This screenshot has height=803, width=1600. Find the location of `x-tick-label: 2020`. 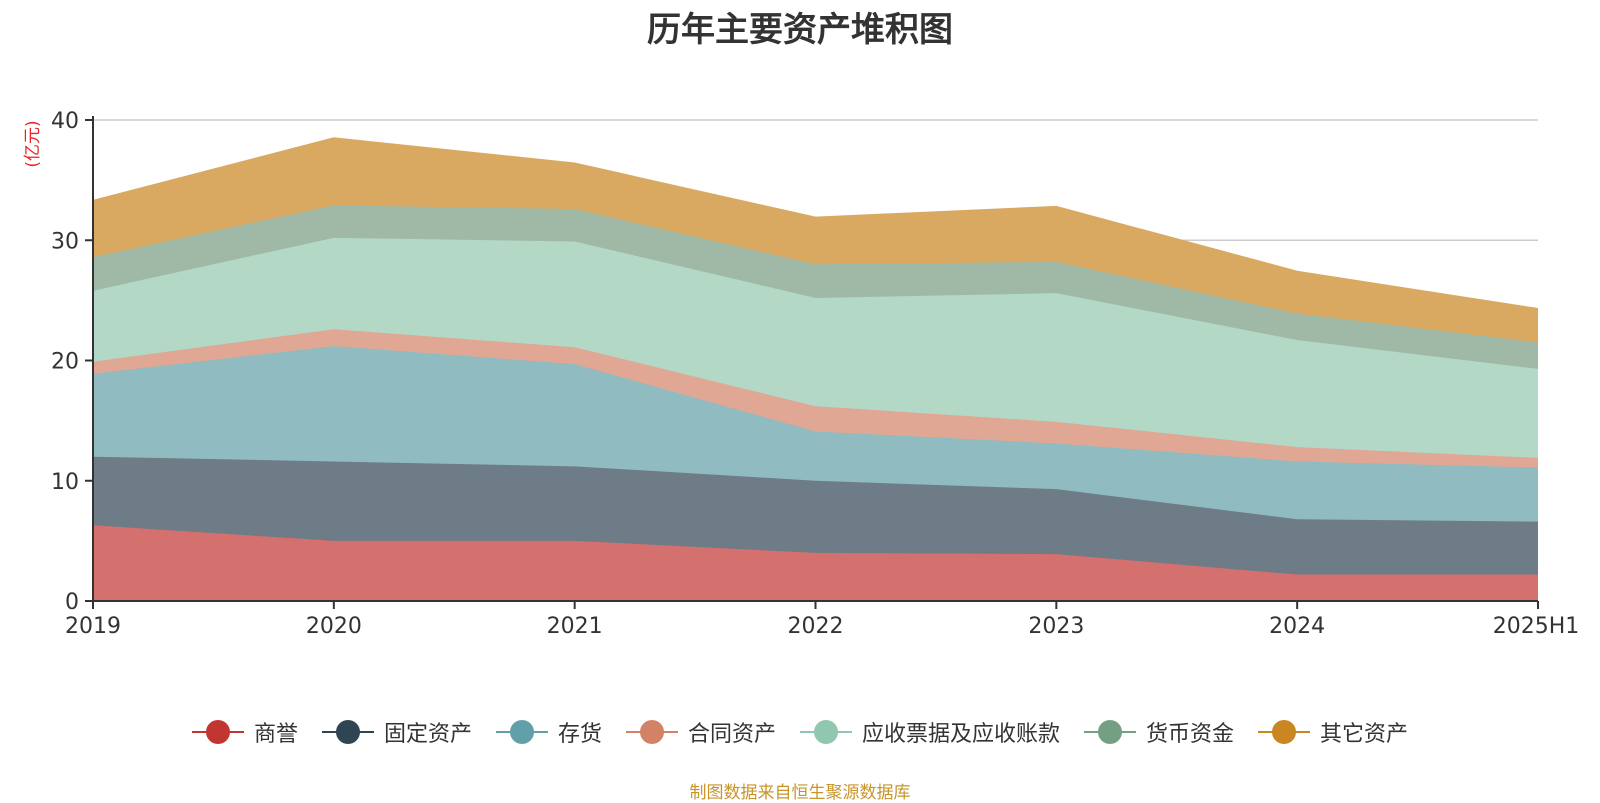

x-tick-label: 2020 is located at coordinates (334, 626).